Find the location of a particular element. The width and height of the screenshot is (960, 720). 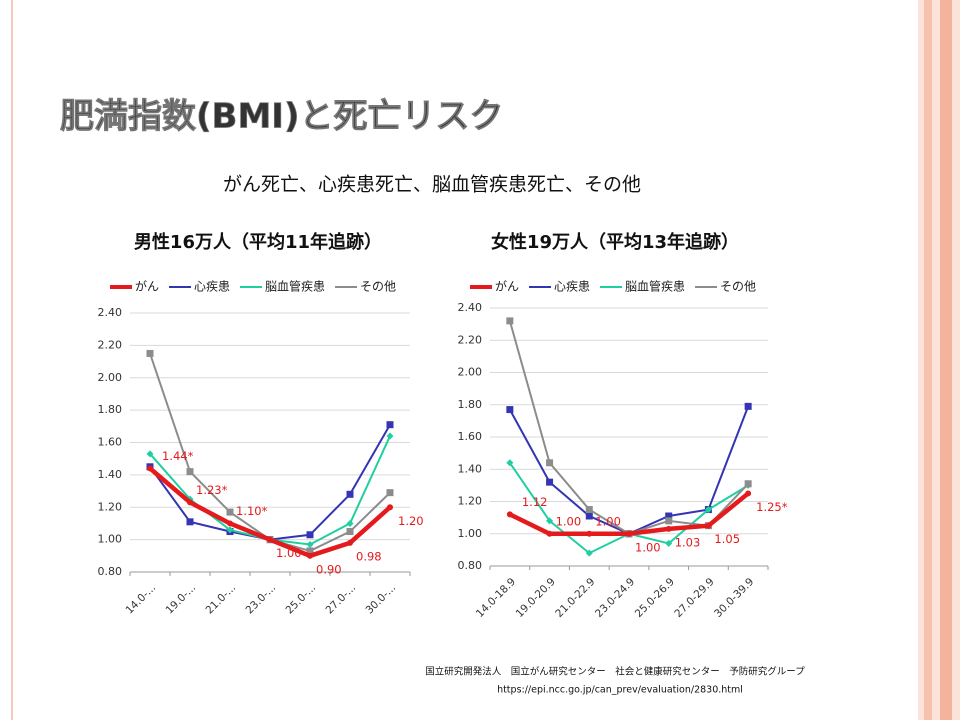

chart-title: 男性16万人（平均11年追跡） is located at coordinates (258, 242).